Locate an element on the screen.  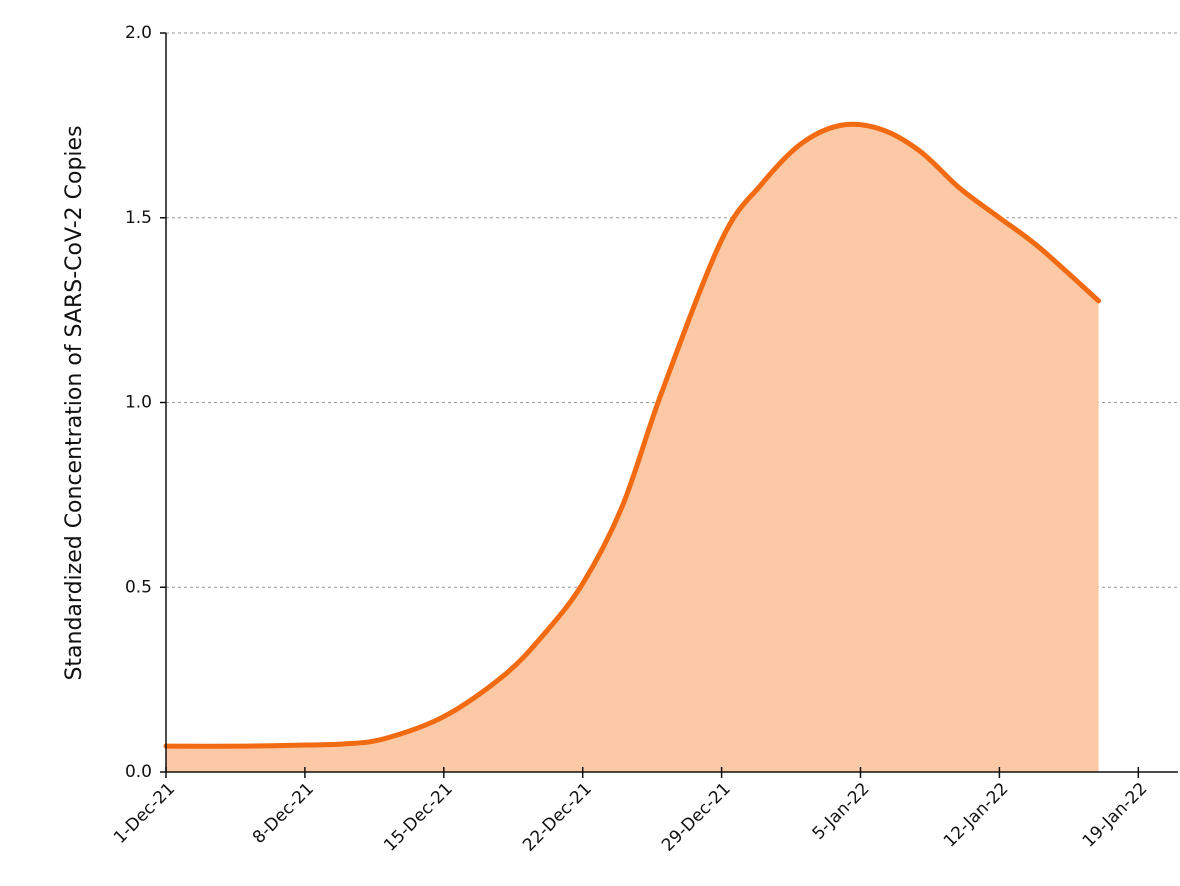
y-tick-label: 1.0 is located at coordinates (138, 403).